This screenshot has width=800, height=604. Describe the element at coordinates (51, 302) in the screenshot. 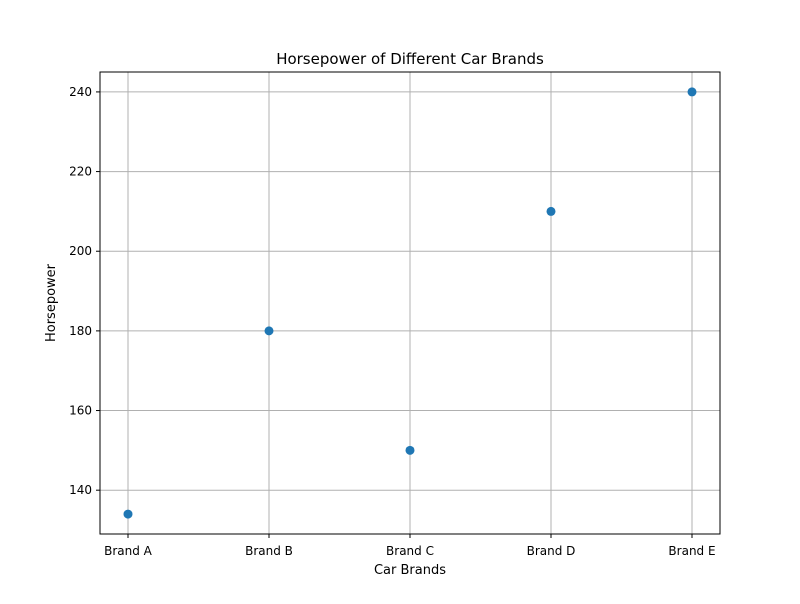

I see `y-axis-label: Horsepower` at that location.